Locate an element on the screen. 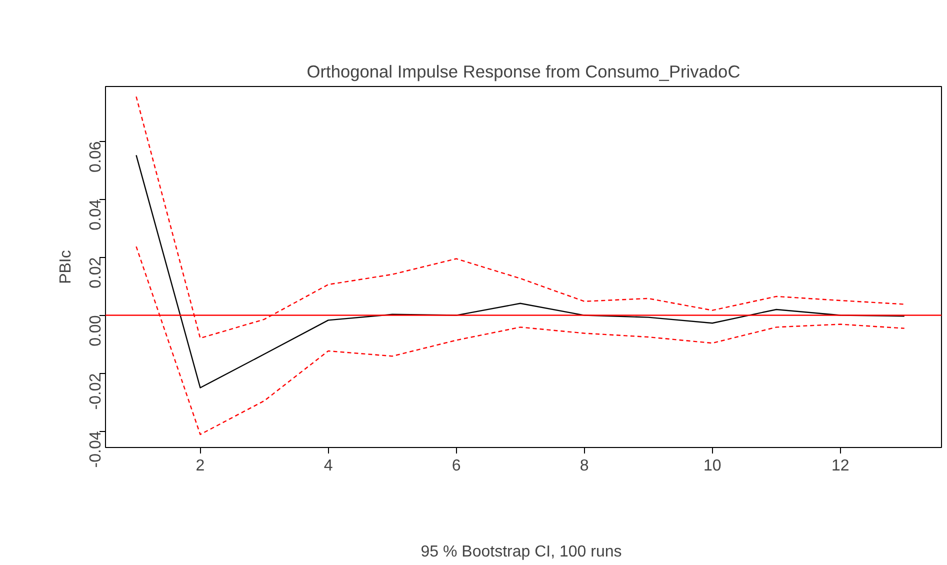  y-tick-label: 0.02 is located at coordinates (96, 272).